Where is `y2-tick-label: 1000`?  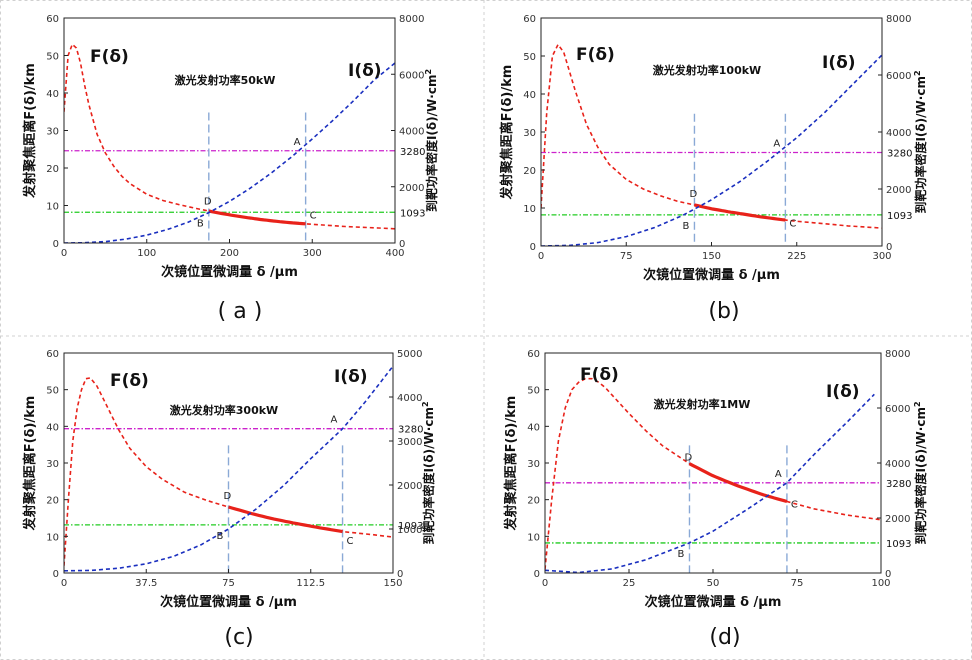
y2-tick-label: 1000 is located at coordinates (409, 530).